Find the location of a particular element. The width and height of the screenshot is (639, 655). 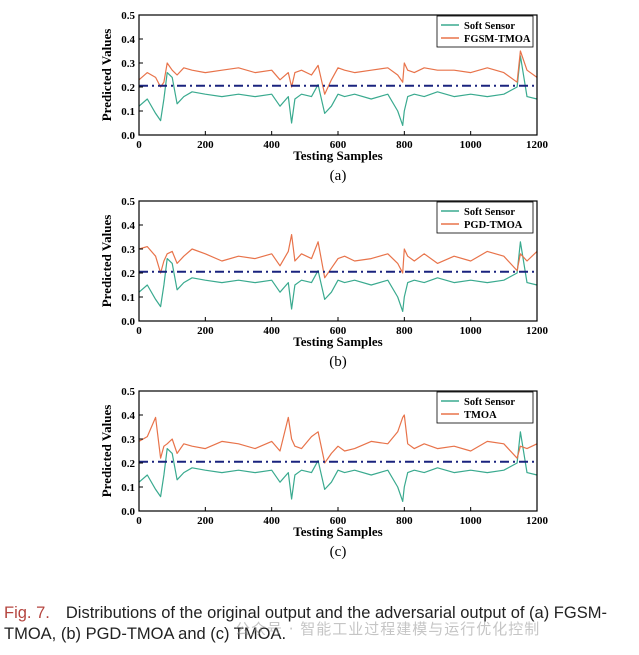

panel-label: (a) is located at coordinates (338, 176).